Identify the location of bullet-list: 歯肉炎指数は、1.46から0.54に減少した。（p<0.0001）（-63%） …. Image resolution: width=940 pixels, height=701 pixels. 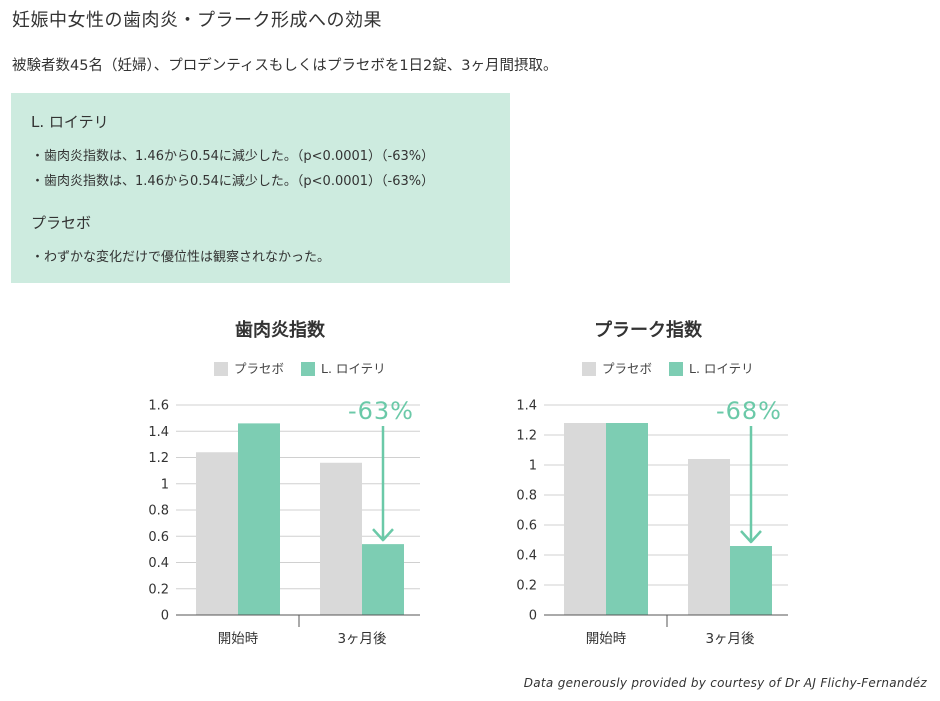
(270, 169).